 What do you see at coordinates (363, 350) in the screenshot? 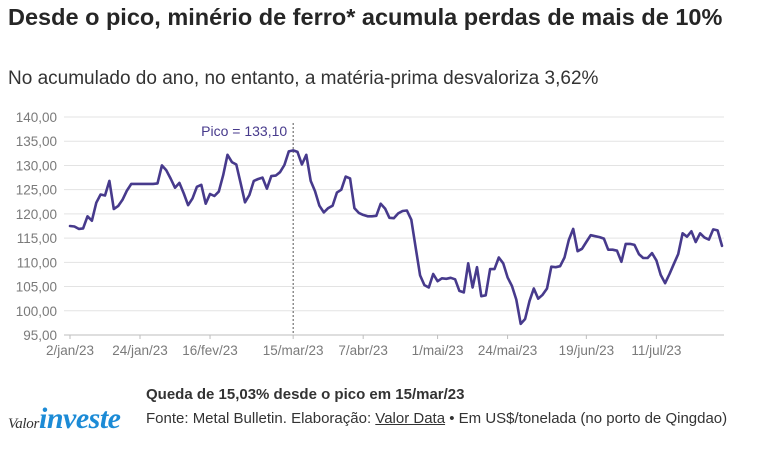
I see `x-tick-label: 7/abr/23` at bounding box center [363, 350].